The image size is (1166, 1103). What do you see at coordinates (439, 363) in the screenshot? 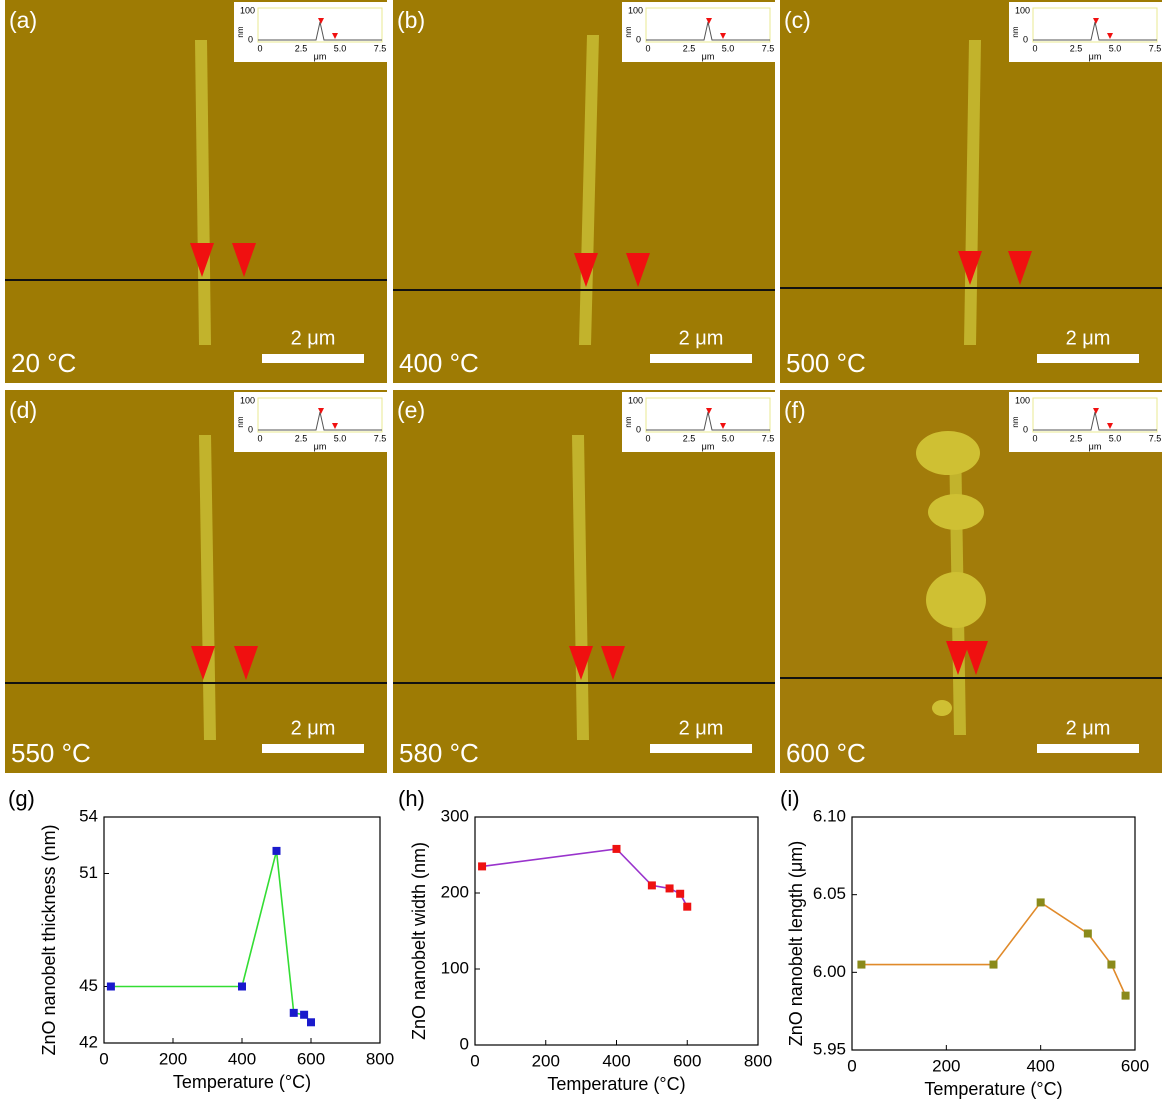
I see `temperature-label: 400 °C` at bounding box center [439, 363].